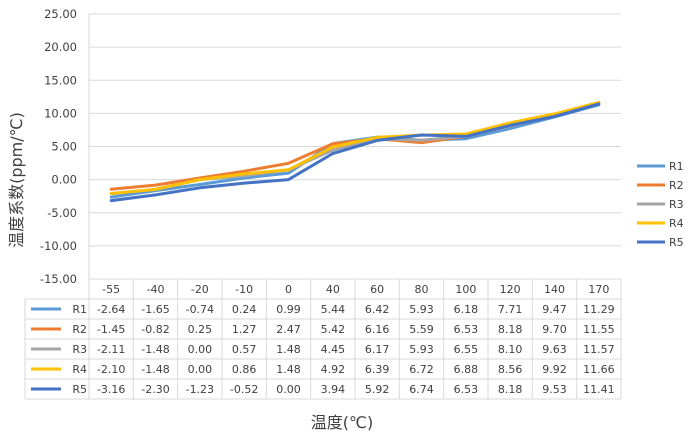 The height and width of the screenshot is (438, 691). I want to click on data-label: 11.41, so click(599, 389).